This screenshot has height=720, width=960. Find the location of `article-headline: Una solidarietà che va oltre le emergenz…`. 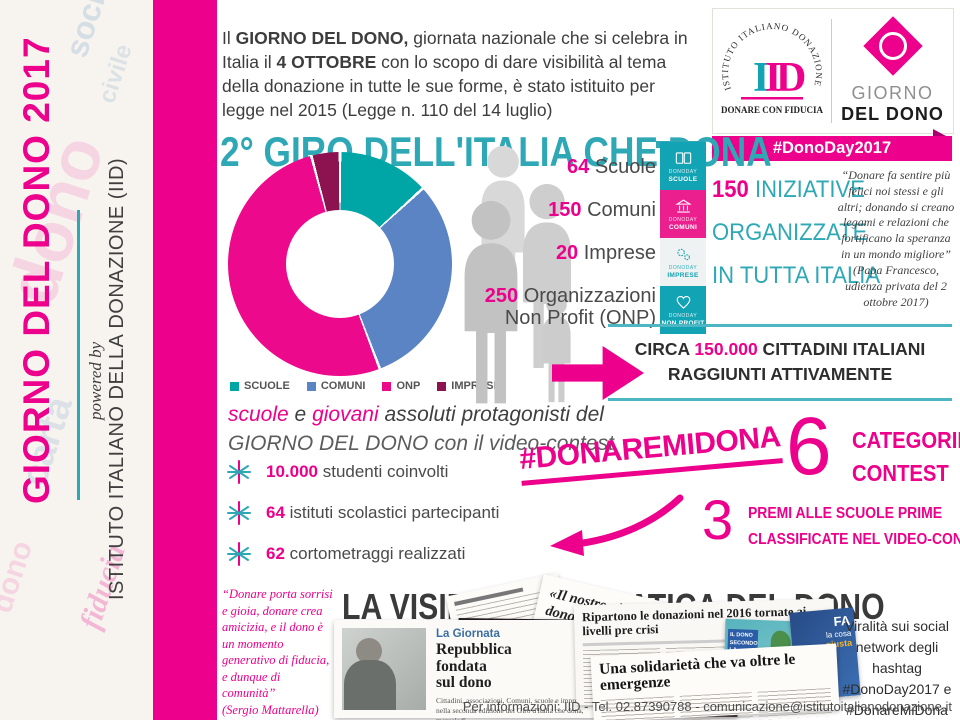

article-headline: Una solidarietà che va oltre le emergenz… is located at coordinates (697, 672).